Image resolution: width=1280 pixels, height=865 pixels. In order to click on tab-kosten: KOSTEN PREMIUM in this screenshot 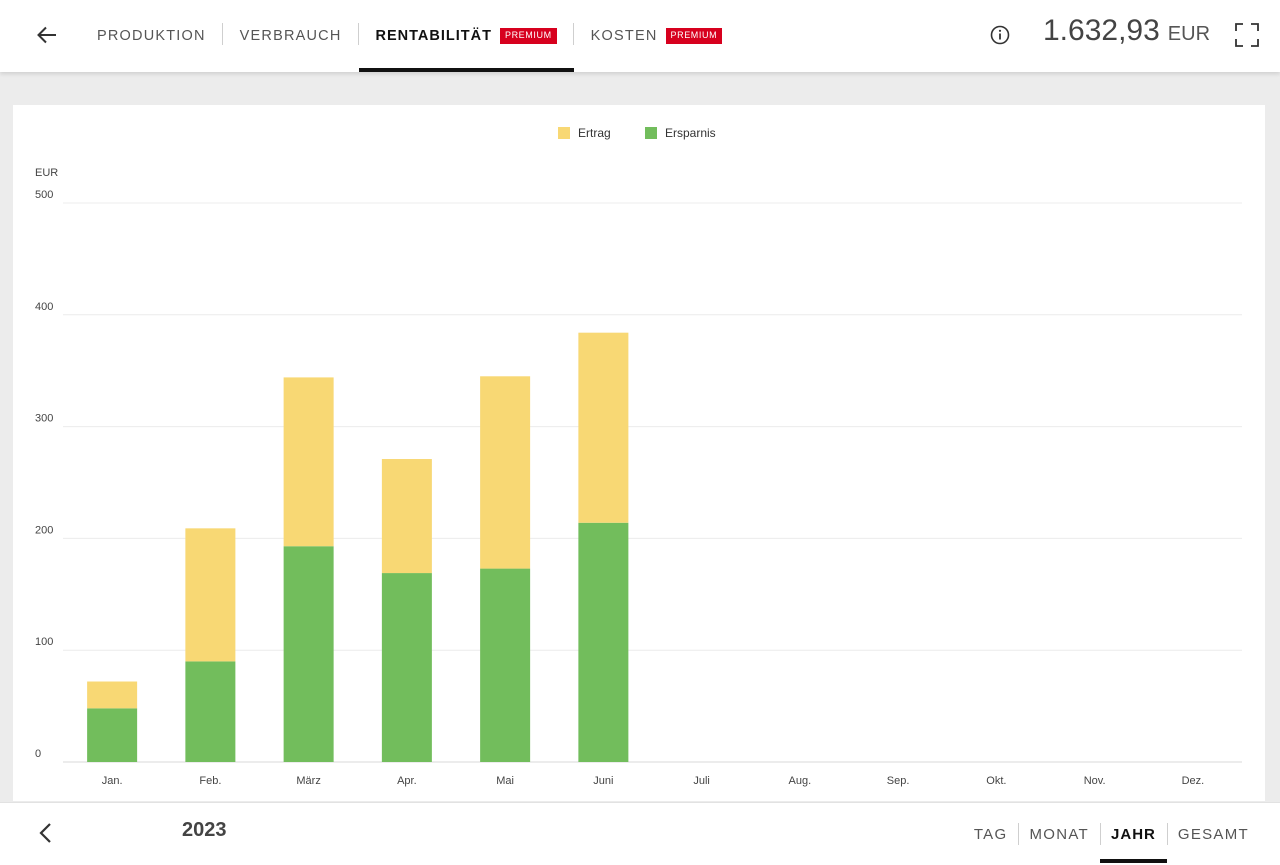, I will do `click(657, 36)`.